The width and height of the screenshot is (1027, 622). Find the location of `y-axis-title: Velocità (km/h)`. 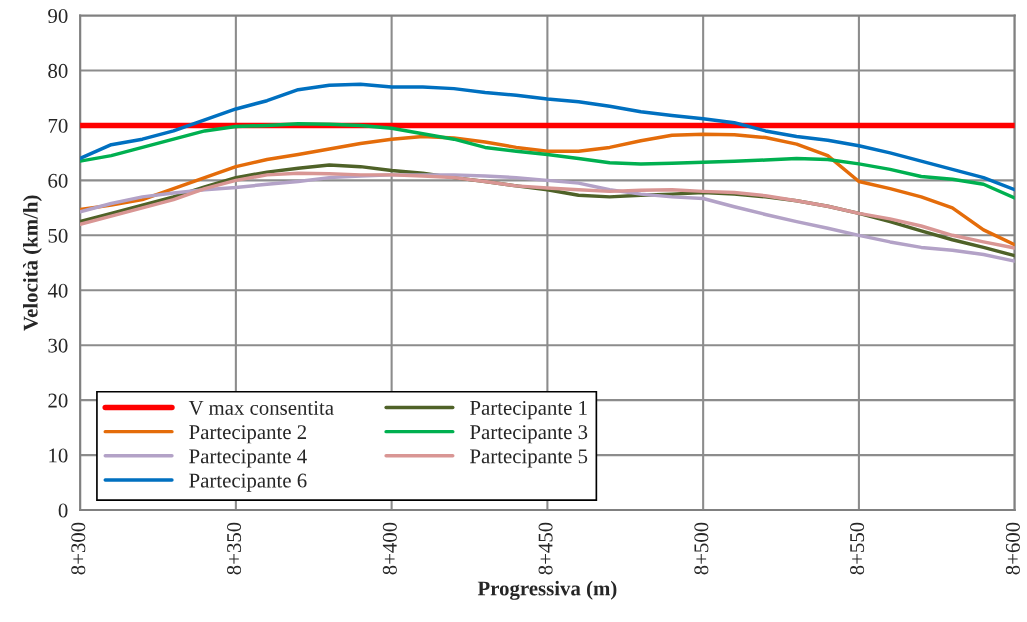

y-axis-title: Velocità (km/h) is located at coordinates (32, 263).